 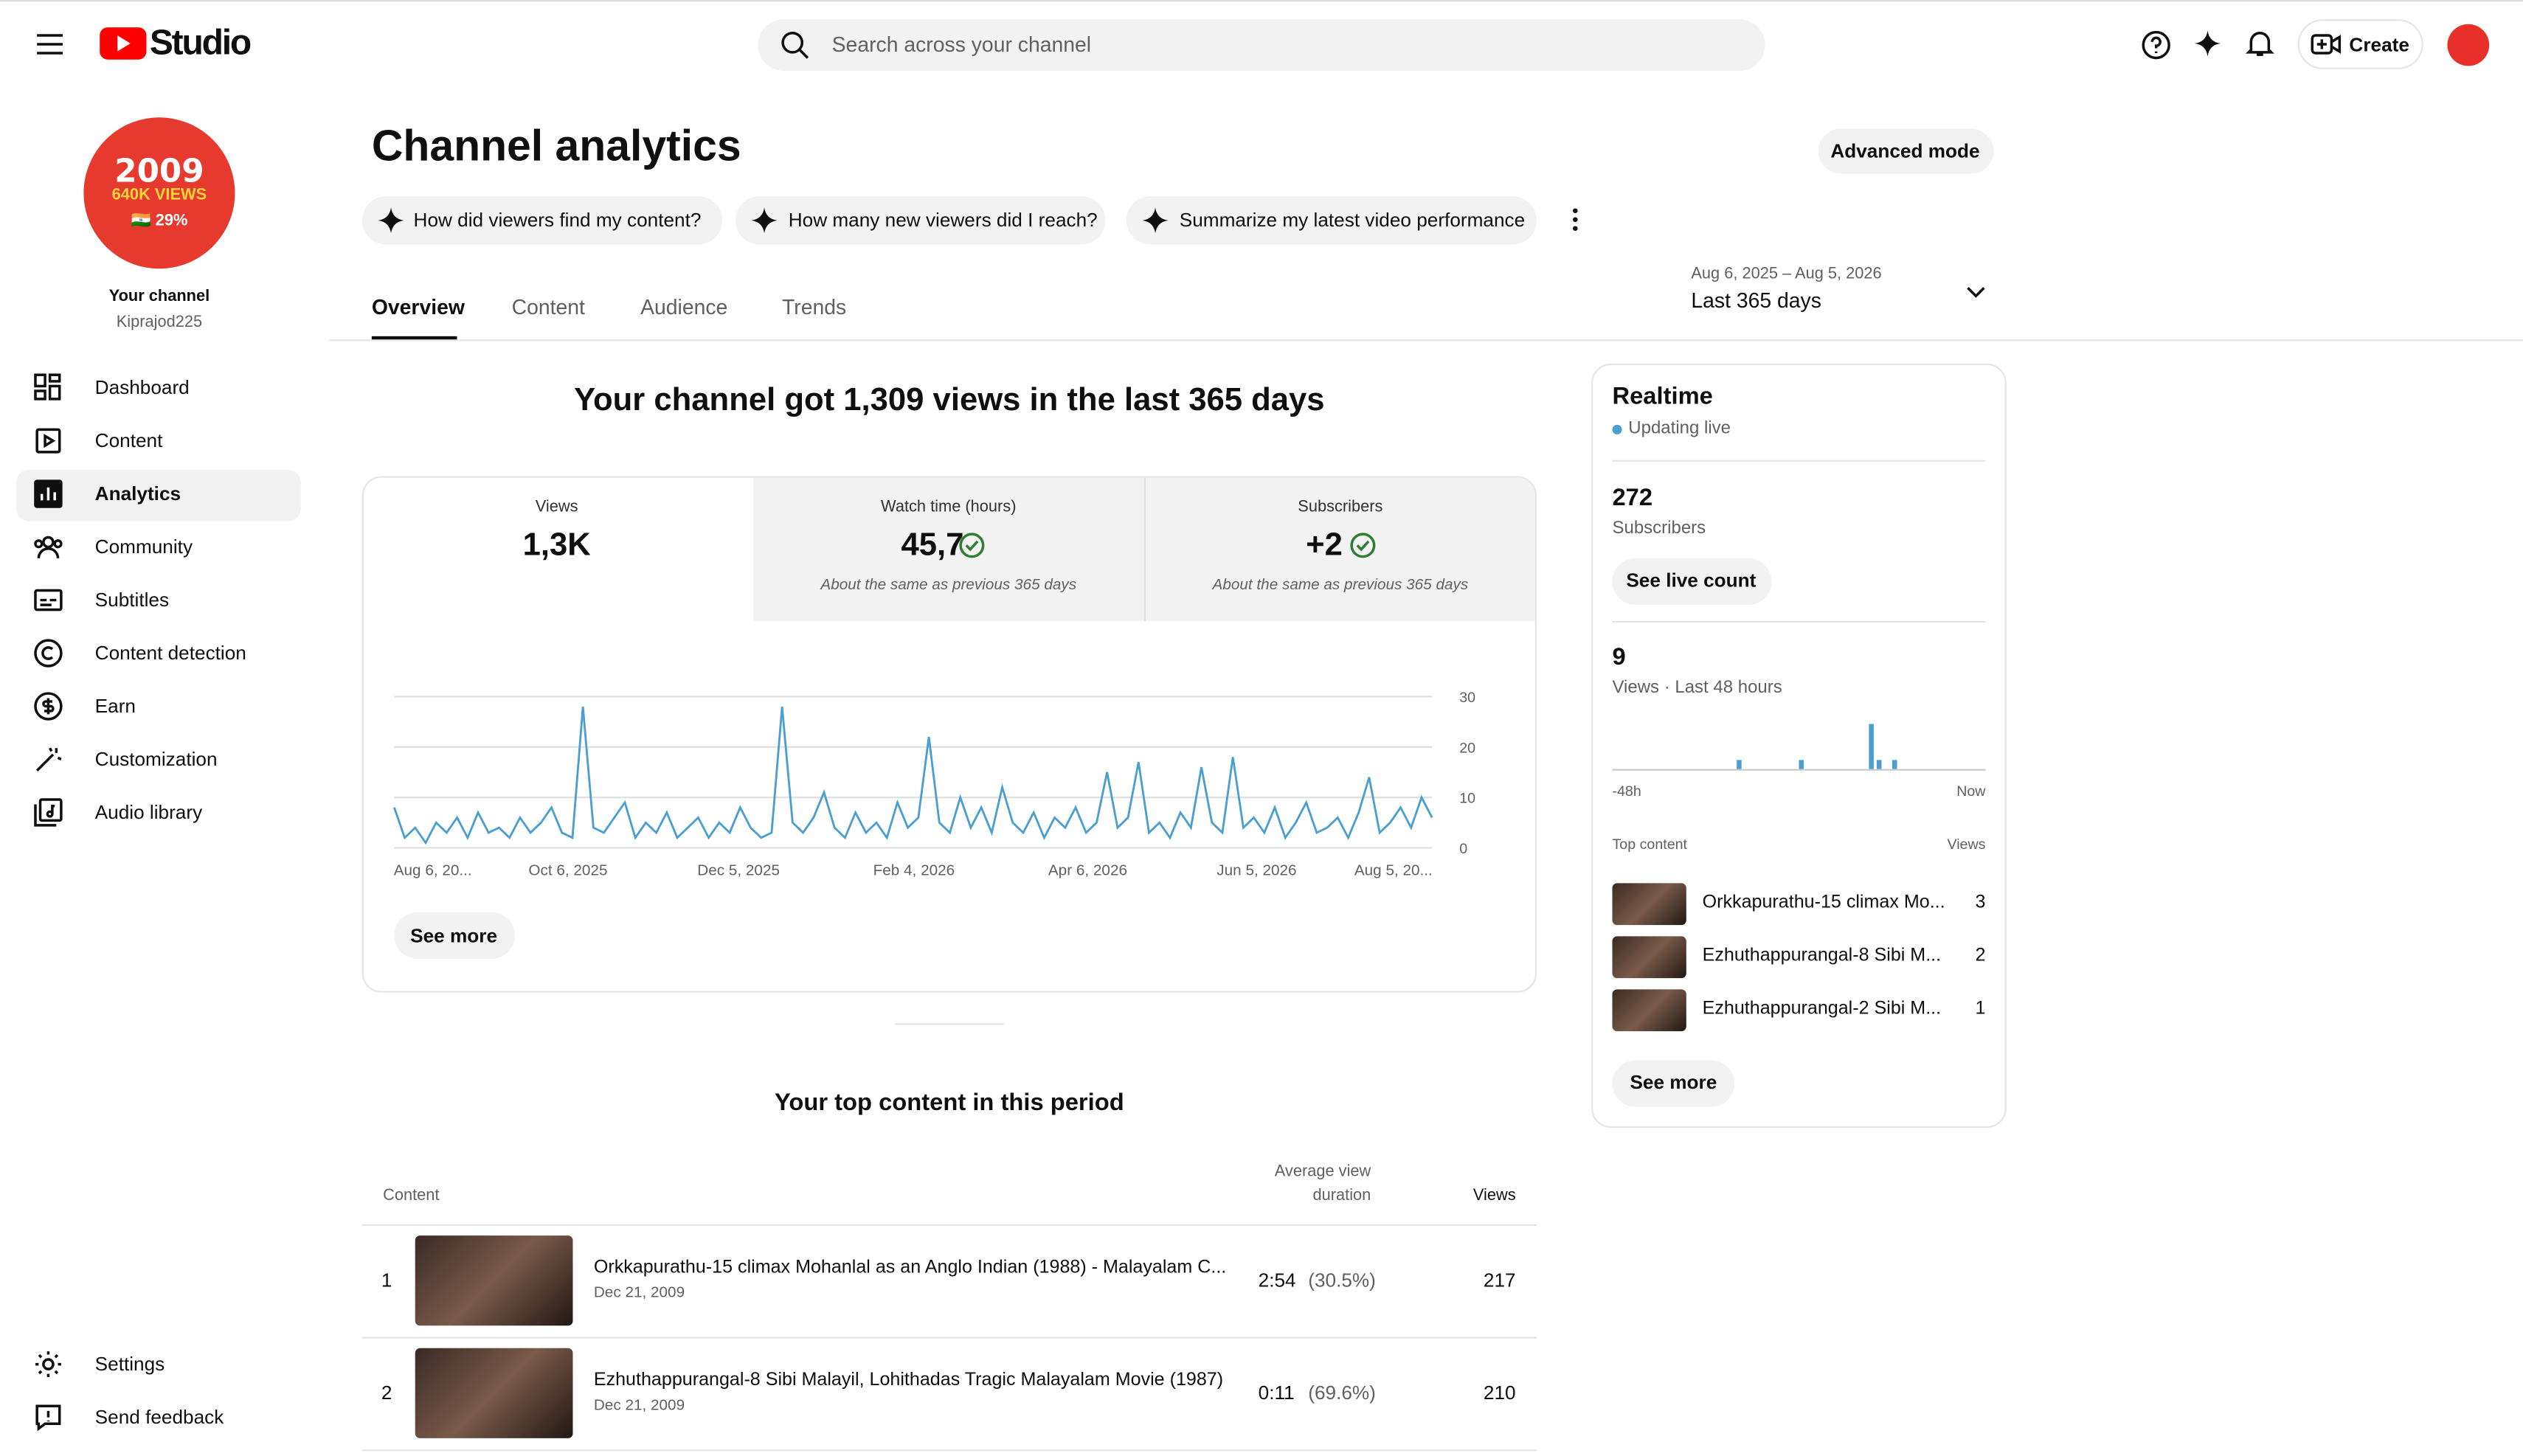 What do you see at coordinates (386, 1393) in the screenshot?
I see `rank: 2` at bounding box center [386, 1393].